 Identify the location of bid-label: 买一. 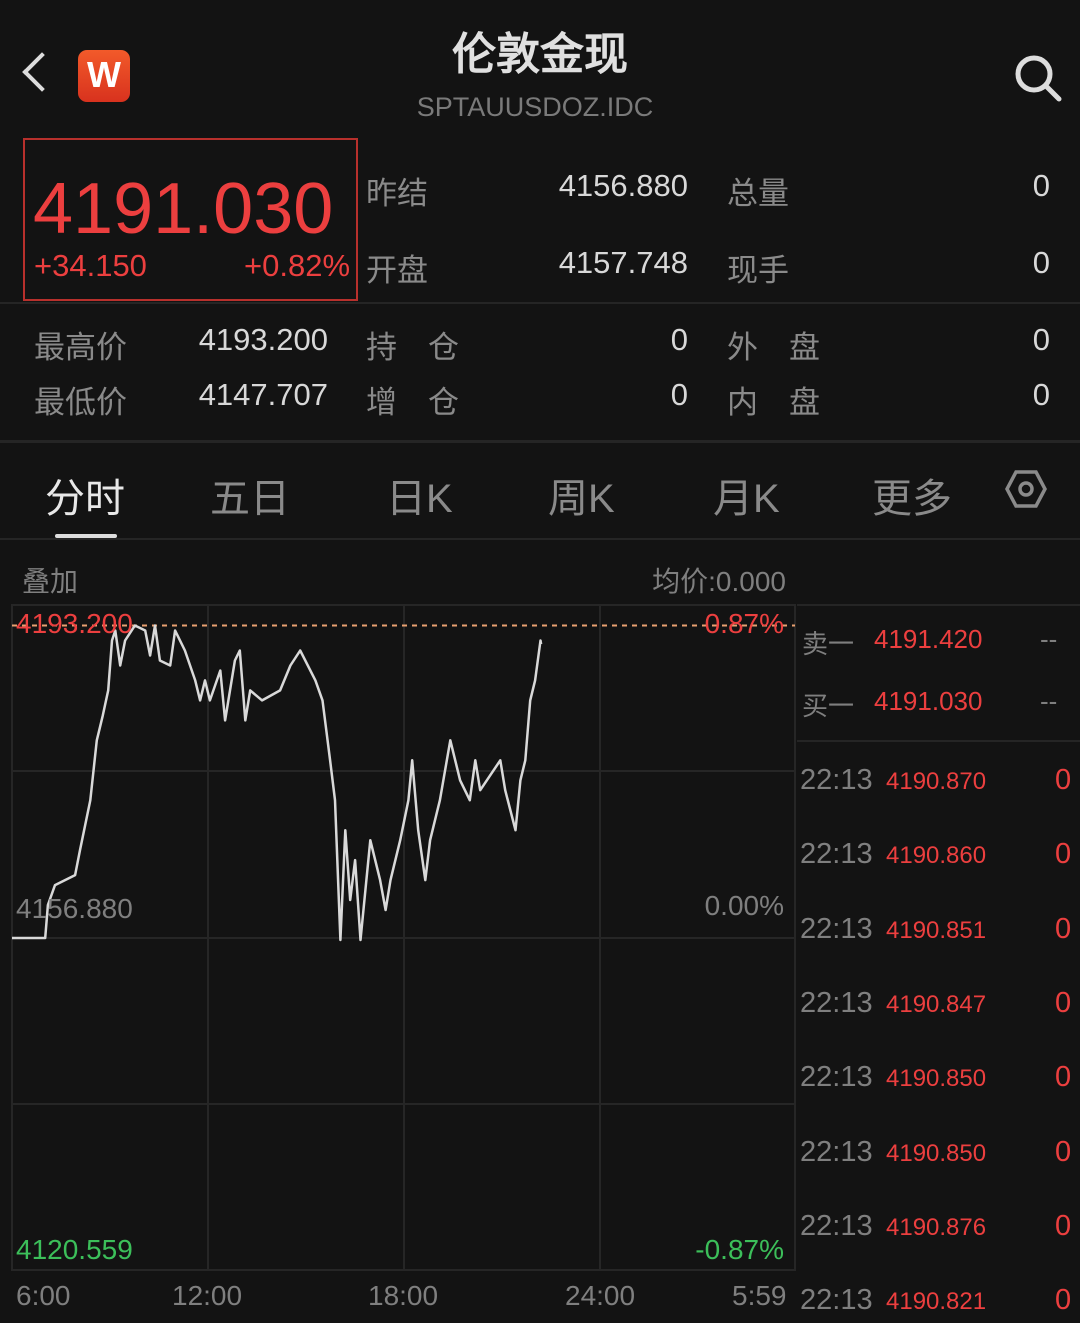
(828, 706).